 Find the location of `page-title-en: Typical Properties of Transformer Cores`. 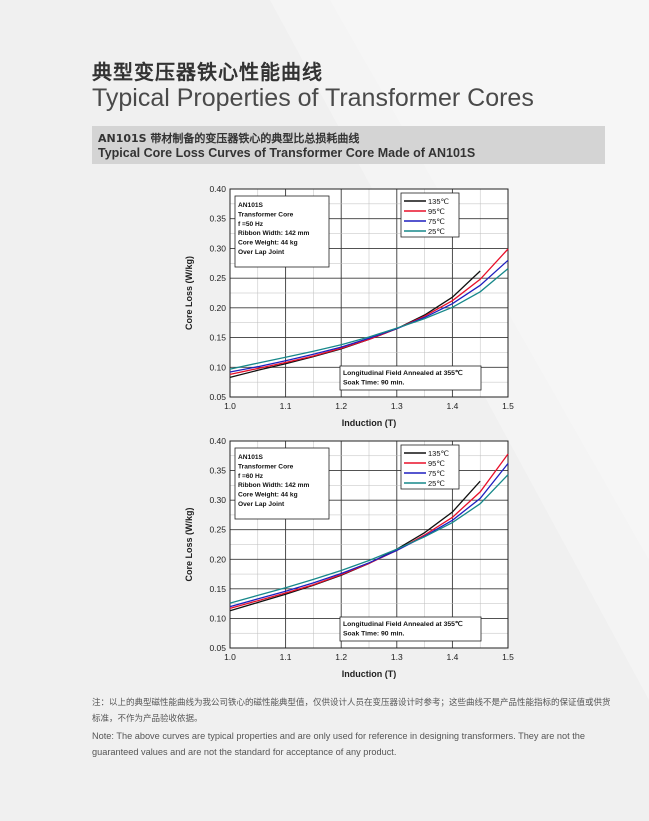

page-title-en: Typical Properties of Transformer Cores is located at coordinates (313, 98).